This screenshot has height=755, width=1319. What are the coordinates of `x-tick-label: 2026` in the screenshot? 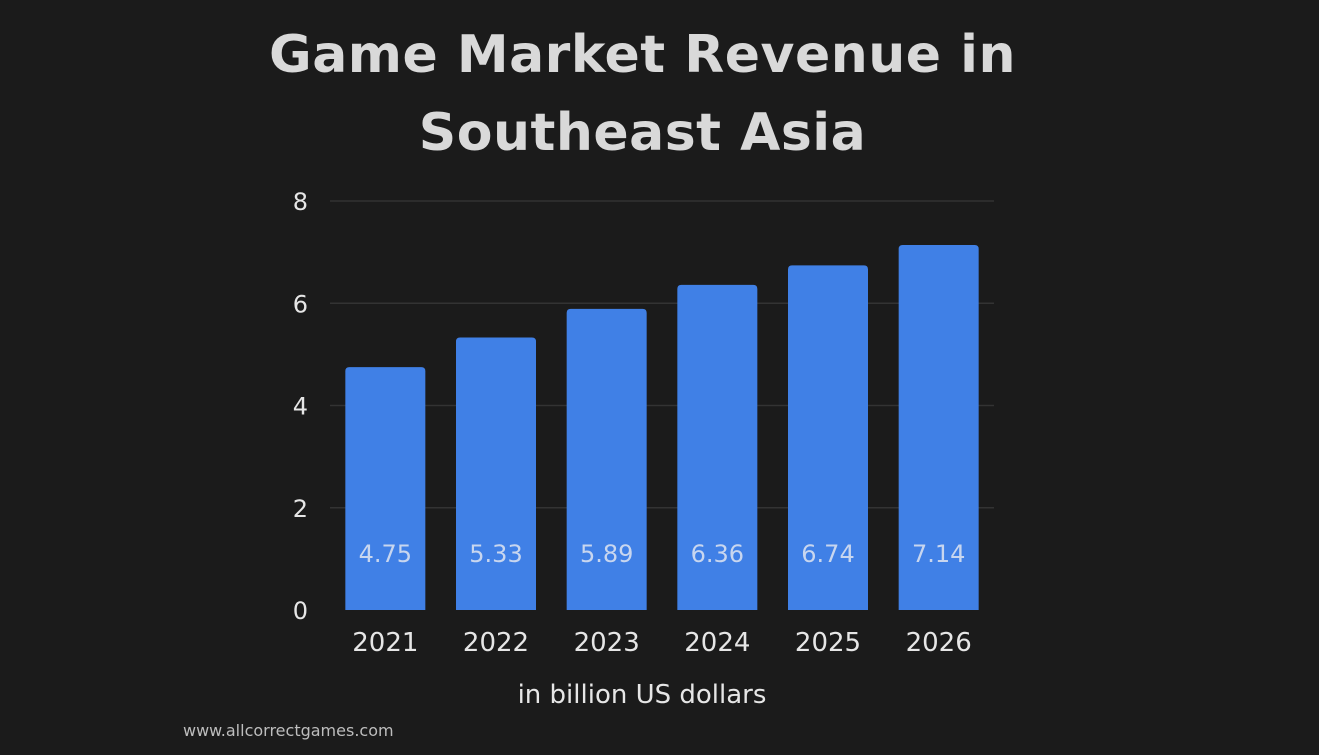 It's located at (939, 643).